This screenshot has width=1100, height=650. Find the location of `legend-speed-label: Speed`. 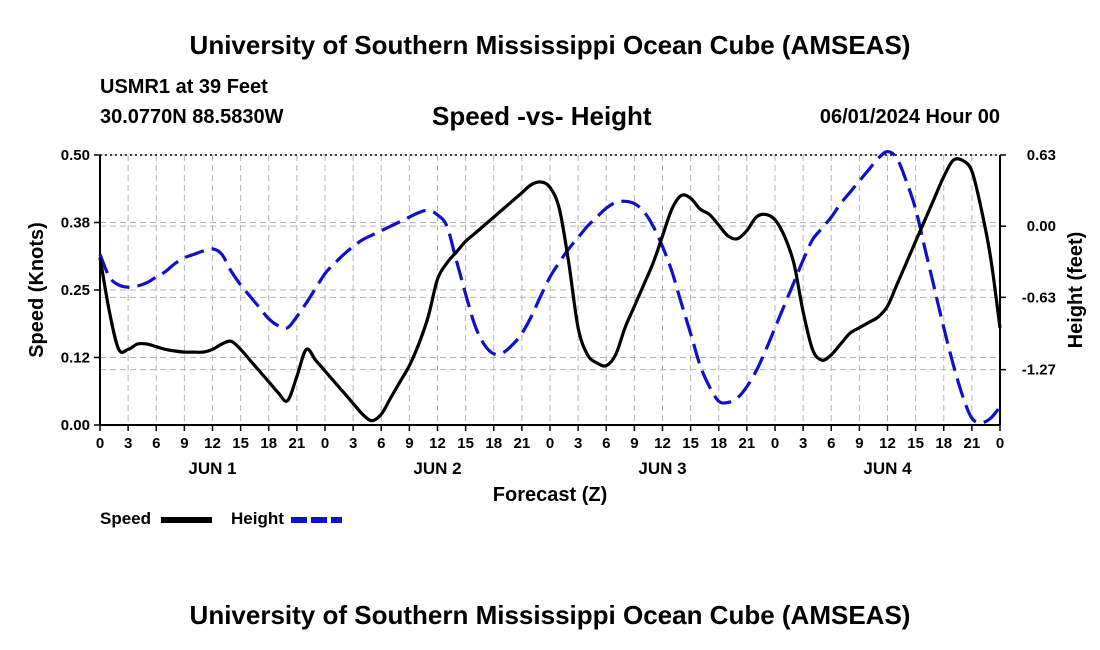

legend-speed-label: Speed is located at coordinates (126, 518).